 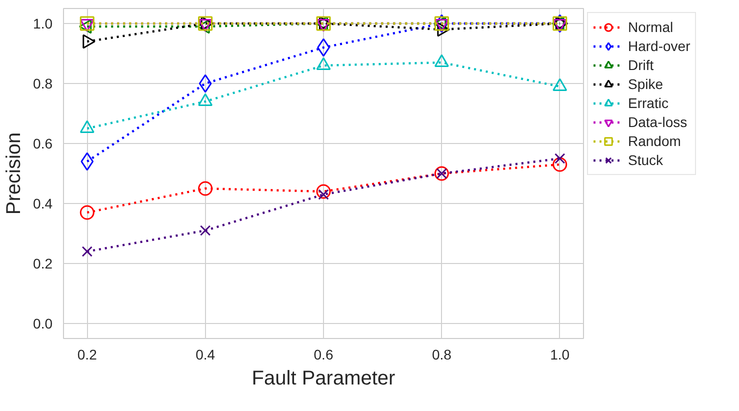 I want to click on legend-label: Random, so click(x=654, y=141).